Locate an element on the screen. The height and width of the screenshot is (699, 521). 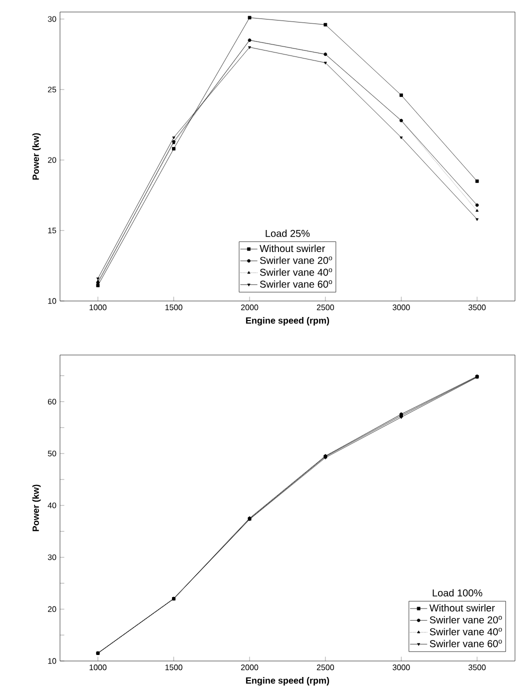
y-tick-label: 50 is located at coordinates (52, 453).